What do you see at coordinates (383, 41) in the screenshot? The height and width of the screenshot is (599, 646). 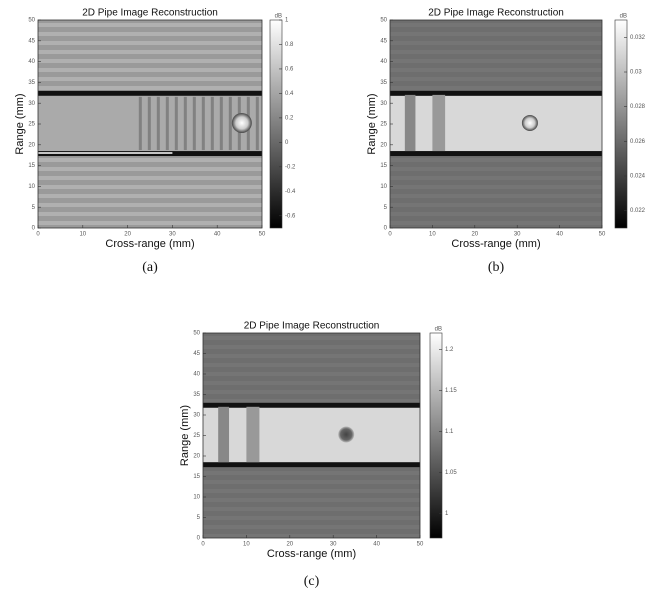 I see `y-tick-label: 45` at bounding box center [383, 41].